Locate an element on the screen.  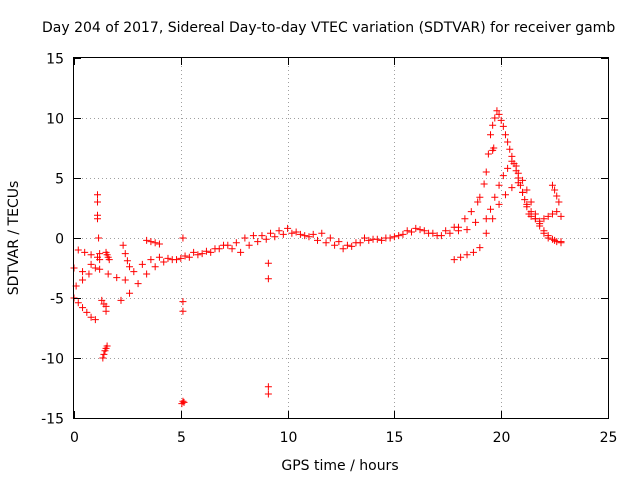
series-tail-upper is located at coordinates (509, 169).